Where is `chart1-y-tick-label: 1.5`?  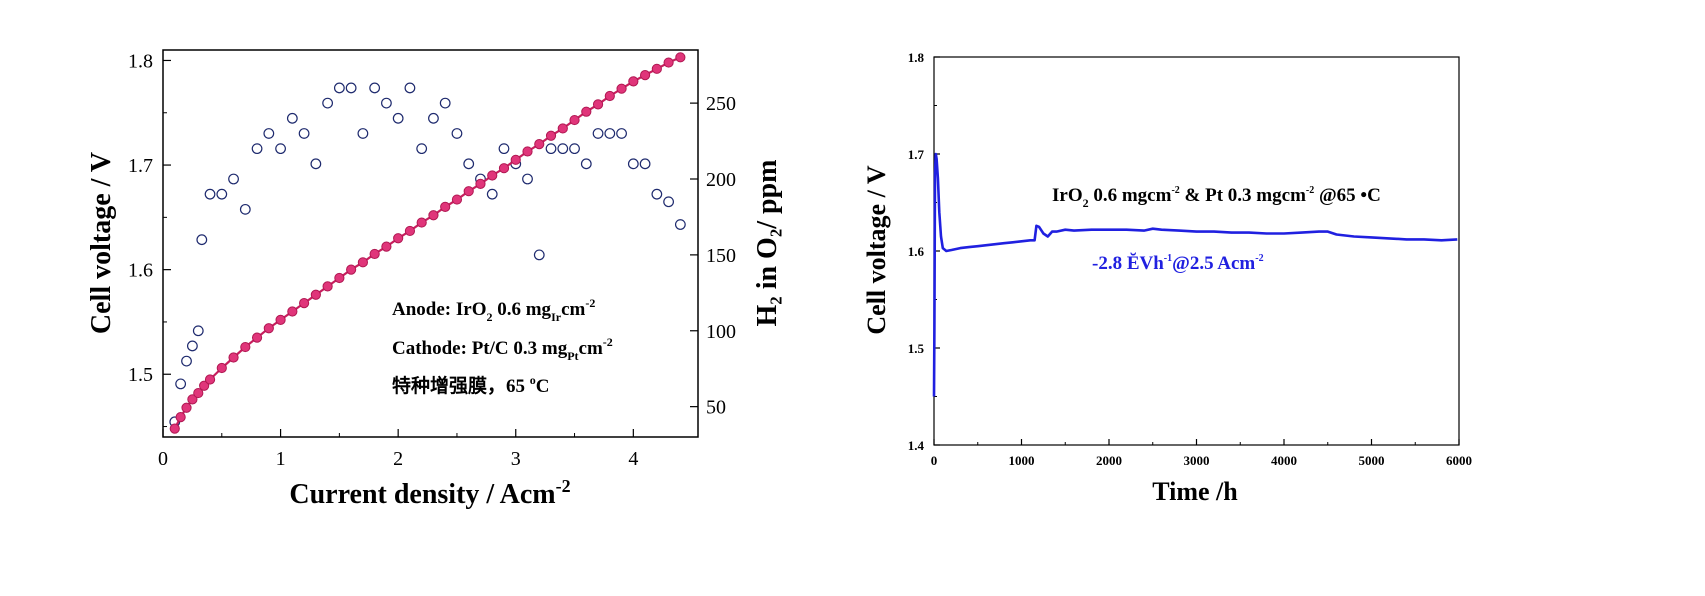
chart1-y-tick-label: 1.5 is located at coordinates (140, 375).